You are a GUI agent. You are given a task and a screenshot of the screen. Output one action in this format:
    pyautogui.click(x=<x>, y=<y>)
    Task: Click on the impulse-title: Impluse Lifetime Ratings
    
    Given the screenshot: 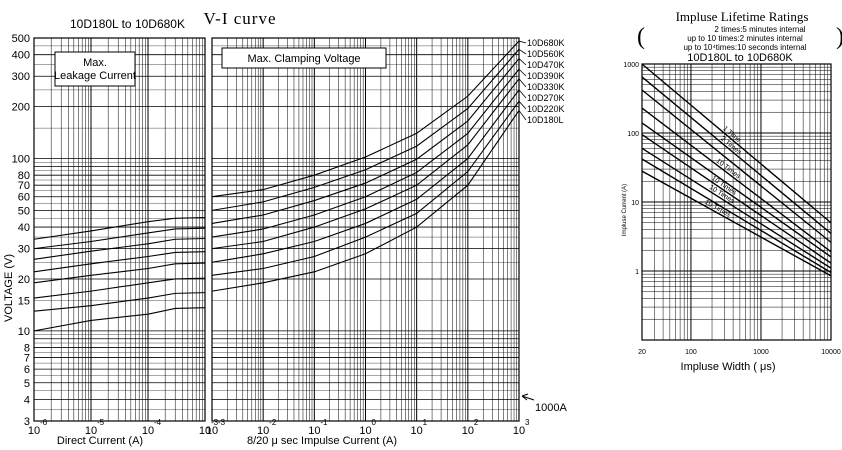 What is the action you would take?
    pyautogui.click(x=742, y=16)
    